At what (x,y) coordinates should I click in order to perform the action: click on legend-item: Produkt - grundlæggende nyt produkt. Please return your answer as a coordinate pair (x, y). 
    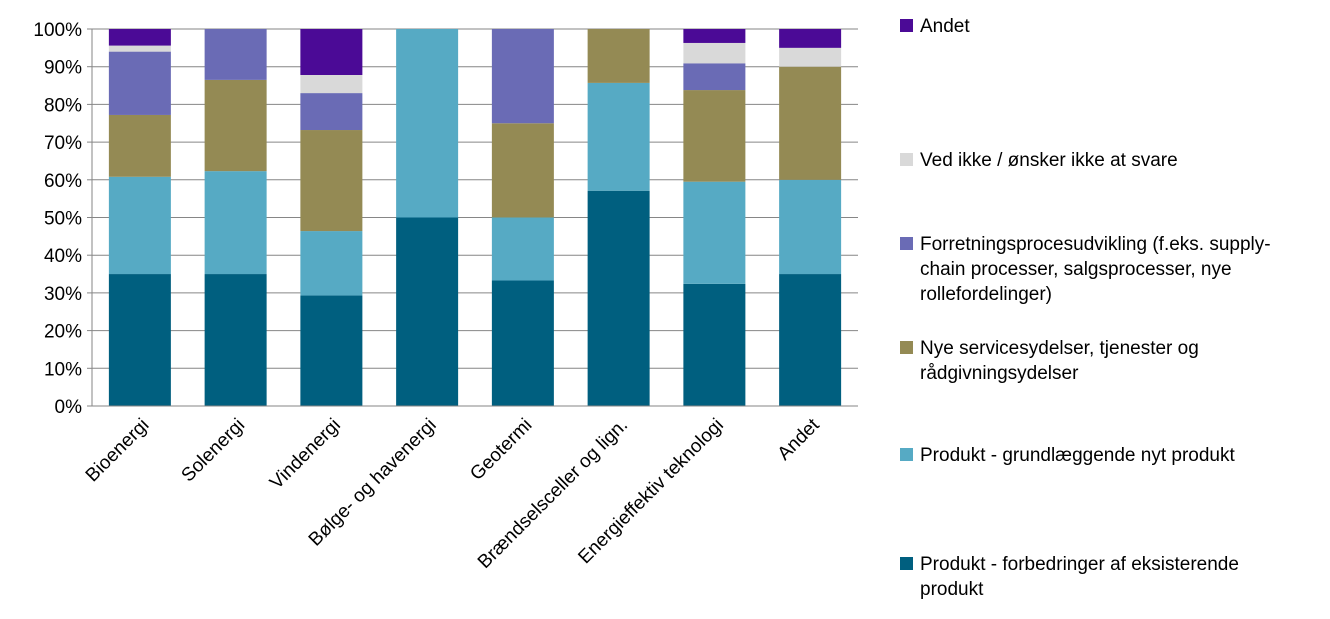
    Looking at the image, I should click on (1110, 455).